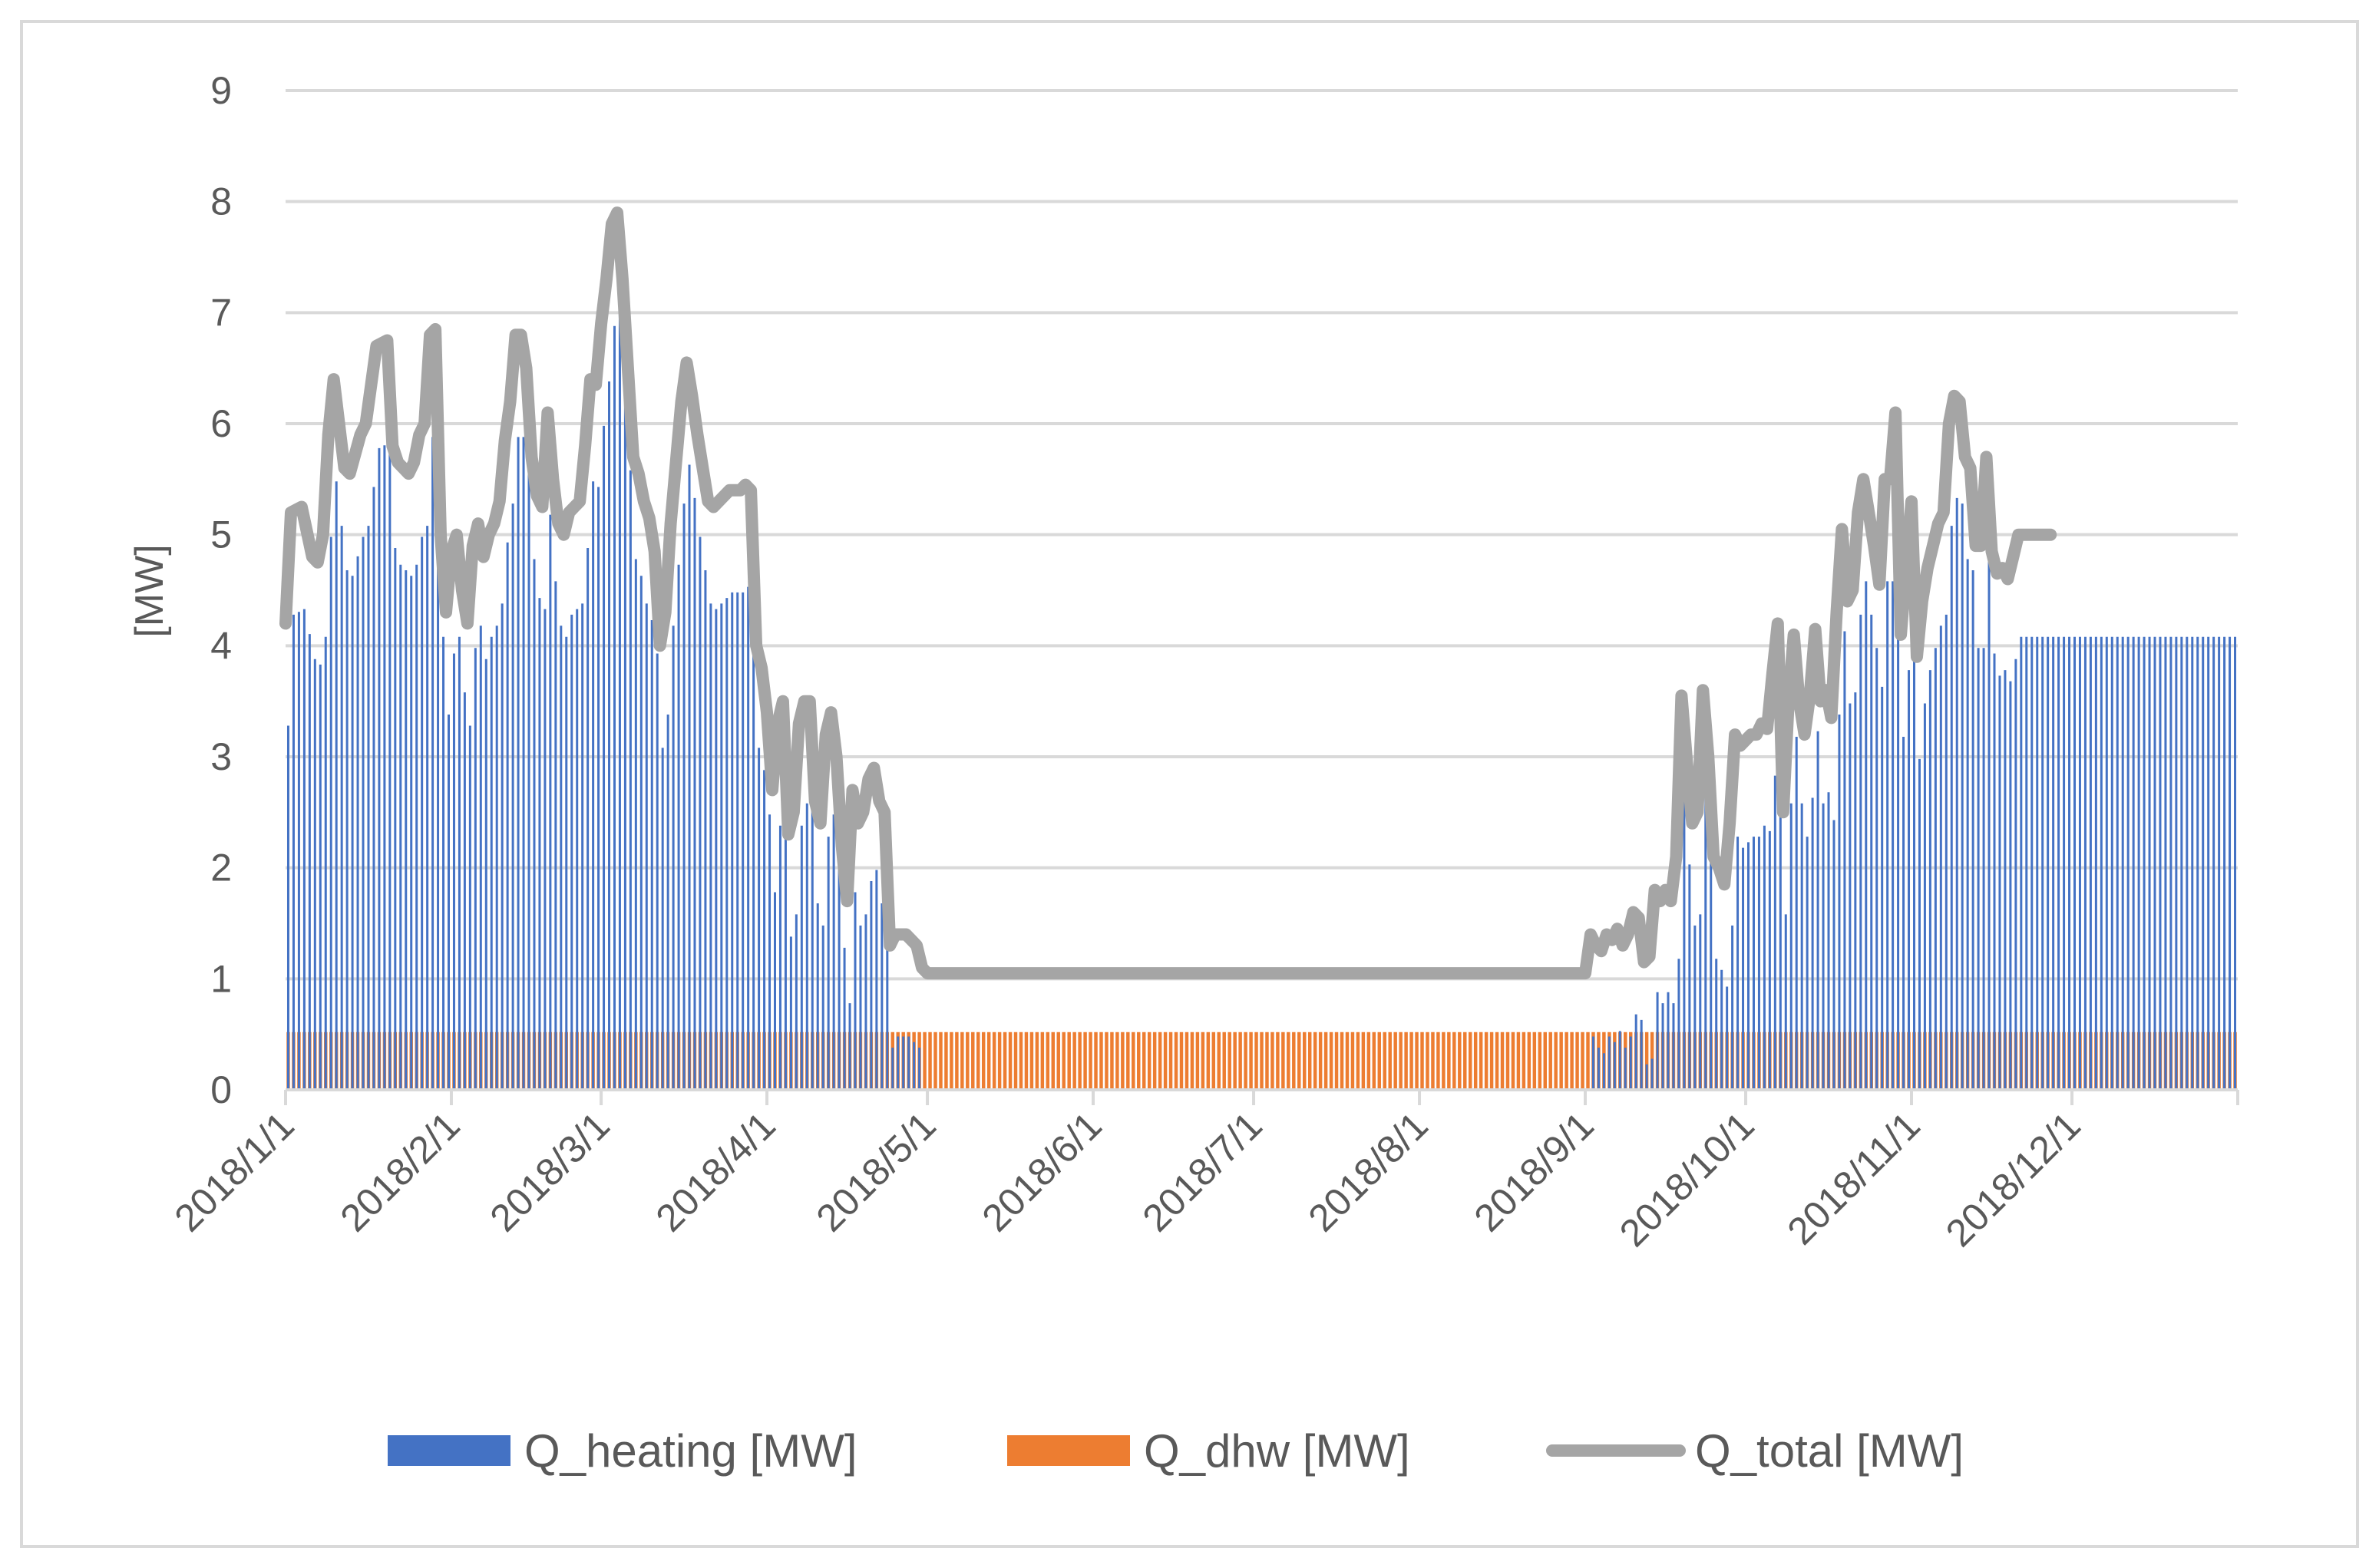 This screenshot has height=1568, width=2379. Describe the element at coordinates (1854, 1178) in the screenshot. I see `x-tick-label: 2018/11/1` at that location.